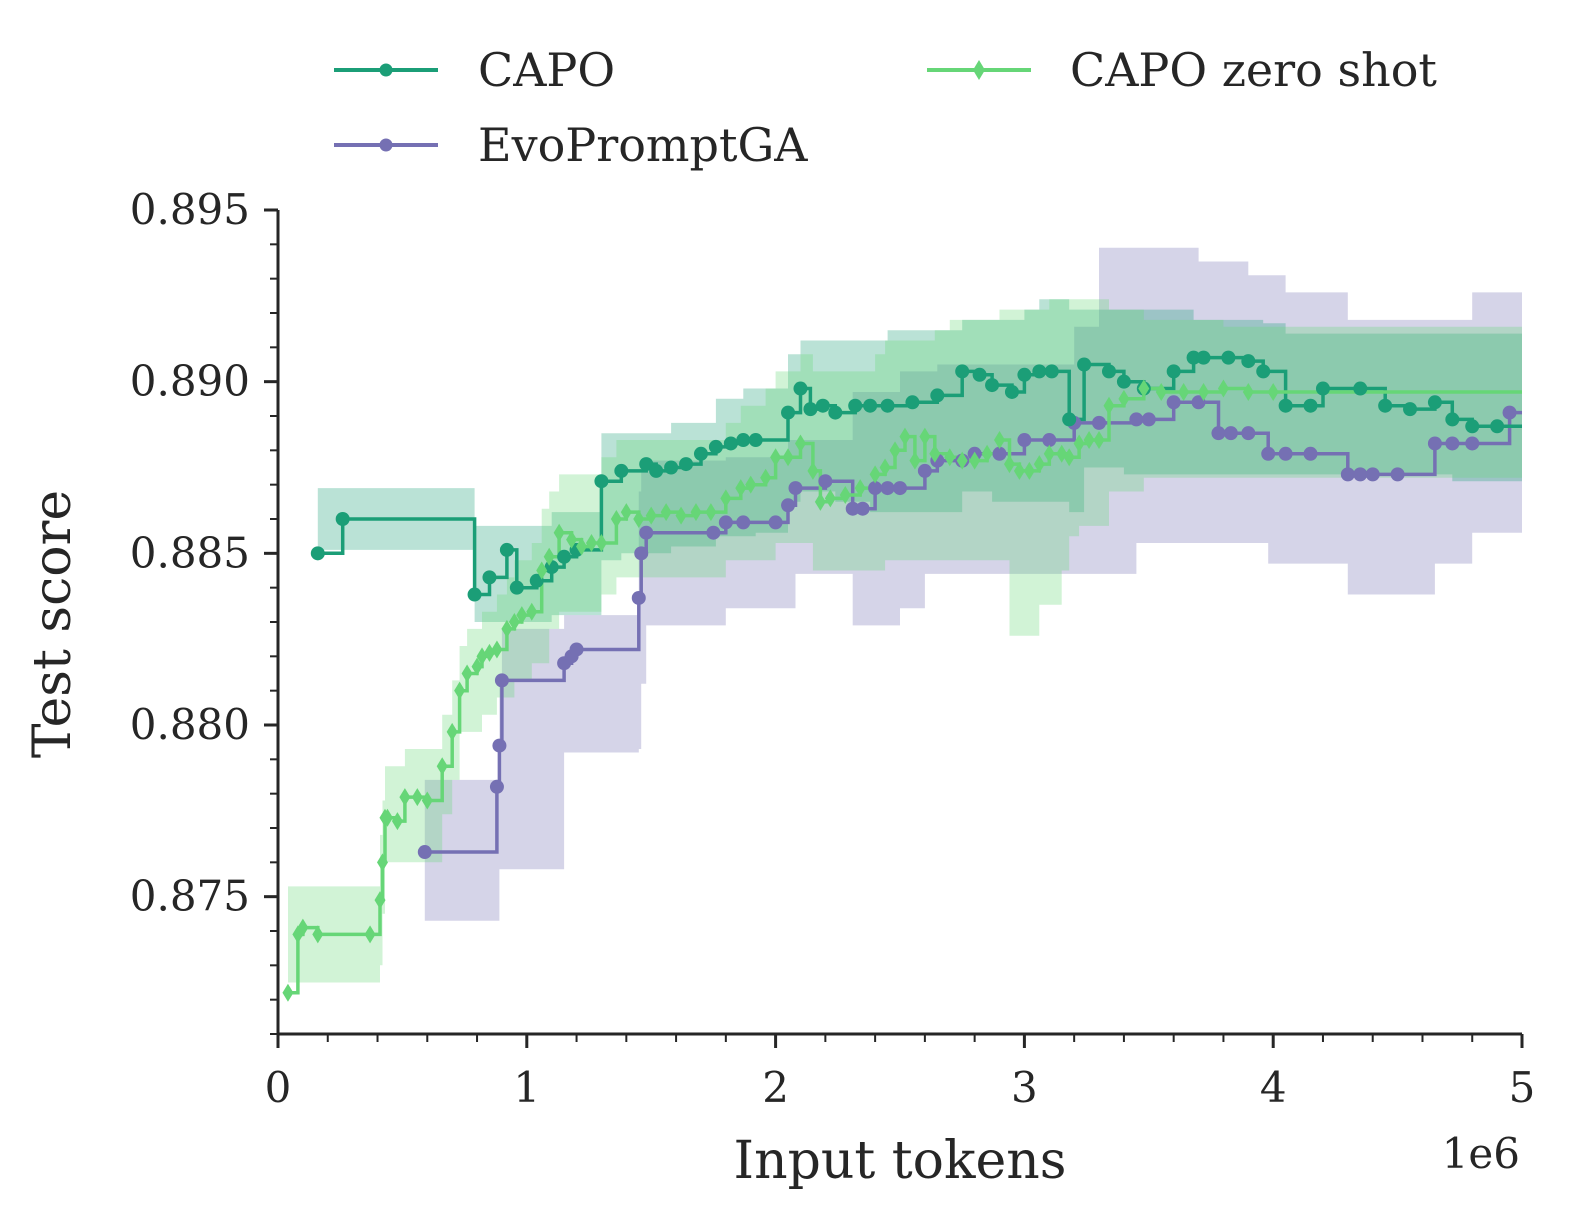  What do you see at coordinates (1253, 70) in the screenshot?
I see `legend-label-capo-zero-shot: CAPO zero shot` at bounding box center [1253, 70].